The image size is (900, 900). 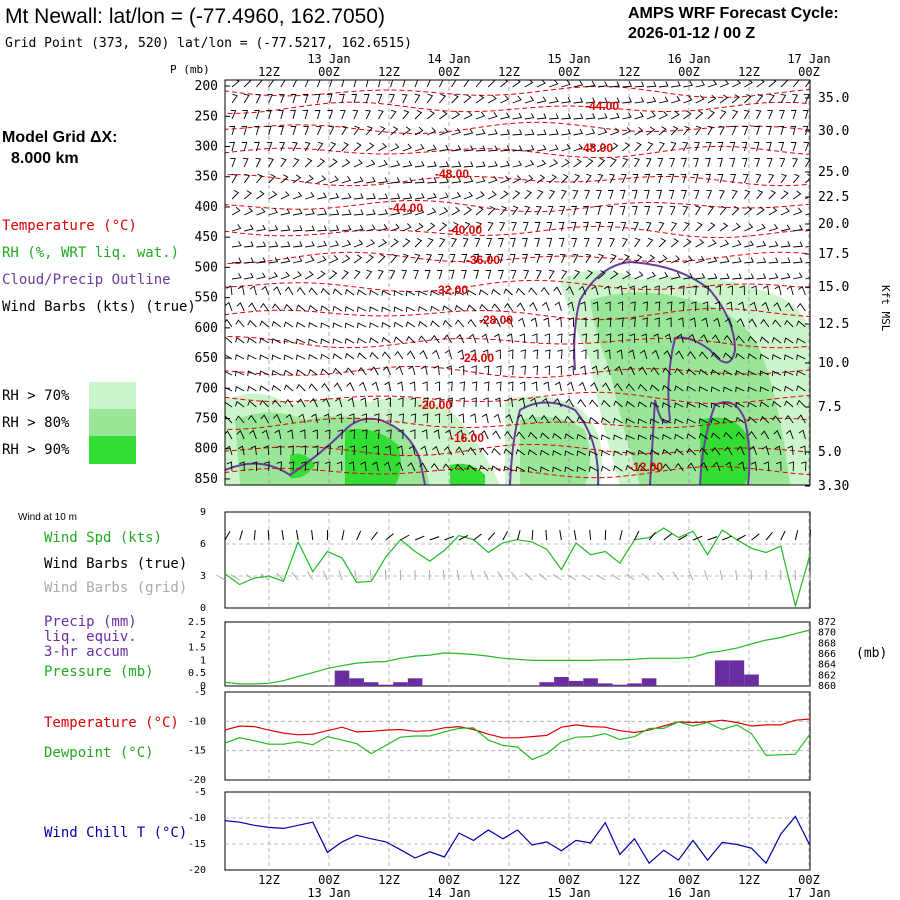 I want to click on pressure-tick-label: 750, so click(x=206, y=419).